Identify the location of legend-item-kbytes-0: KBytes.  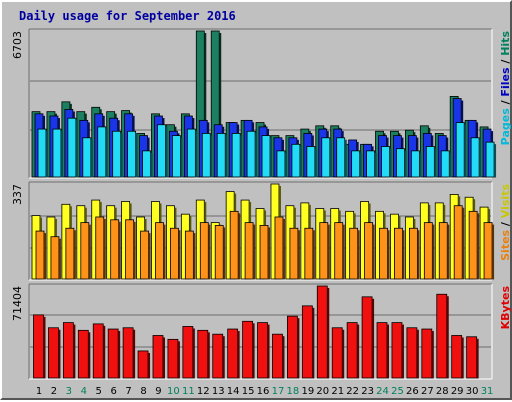
(505, 308).